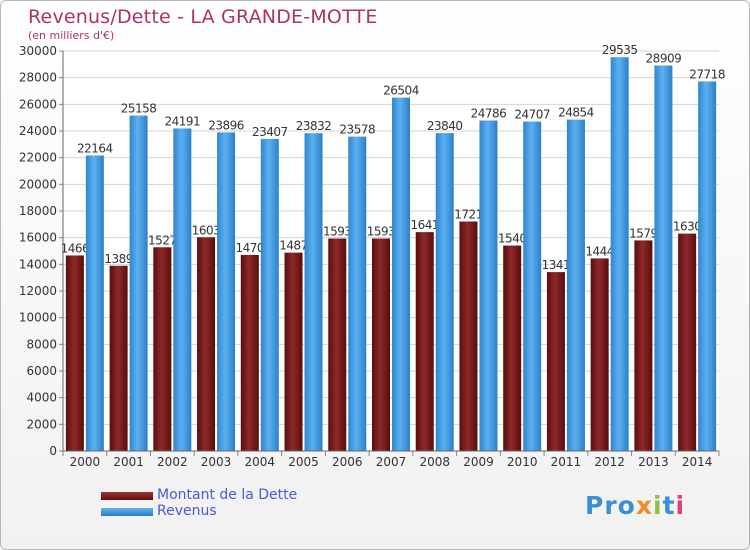  I want to click on data-label-dette: 1389, so click(118, 259).